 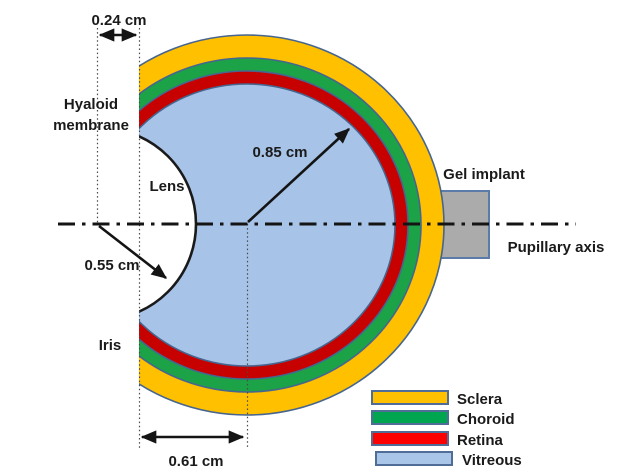 What do you see at coordinates (480, 440) in the screenshot?
I see `legend-label-retina: Retina` at bounding box center [480, 440].